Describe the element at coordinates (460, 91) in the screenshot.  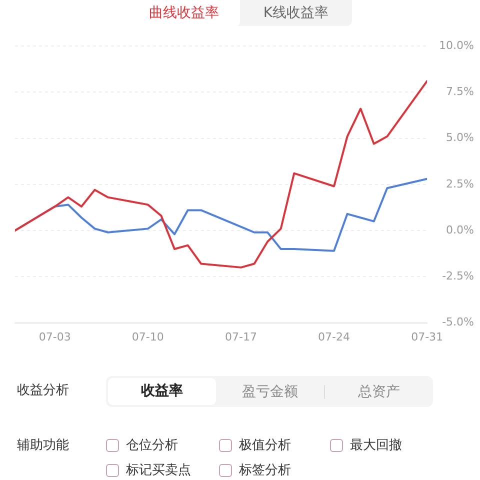
I see `y-tick-label: 7.5%` at that location.